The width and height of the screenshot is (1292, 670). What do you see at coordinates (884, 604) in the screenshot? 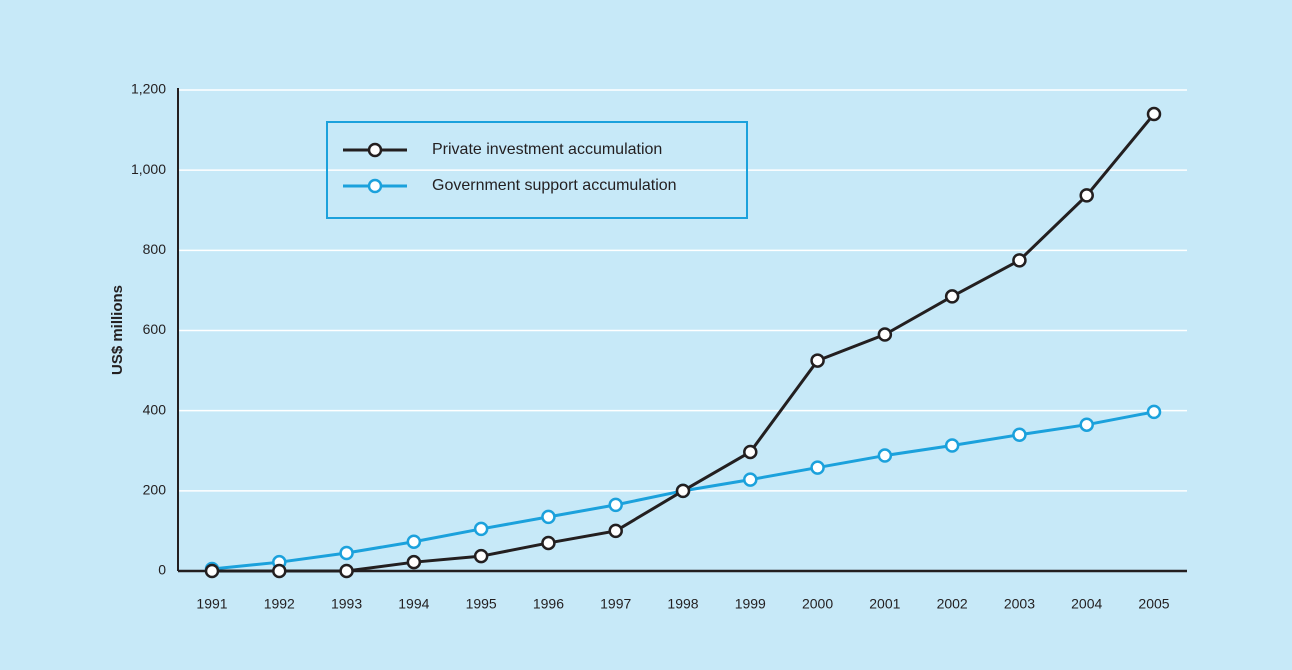
I see `x-tick-label: 2001` at bounding box center [884, 604].